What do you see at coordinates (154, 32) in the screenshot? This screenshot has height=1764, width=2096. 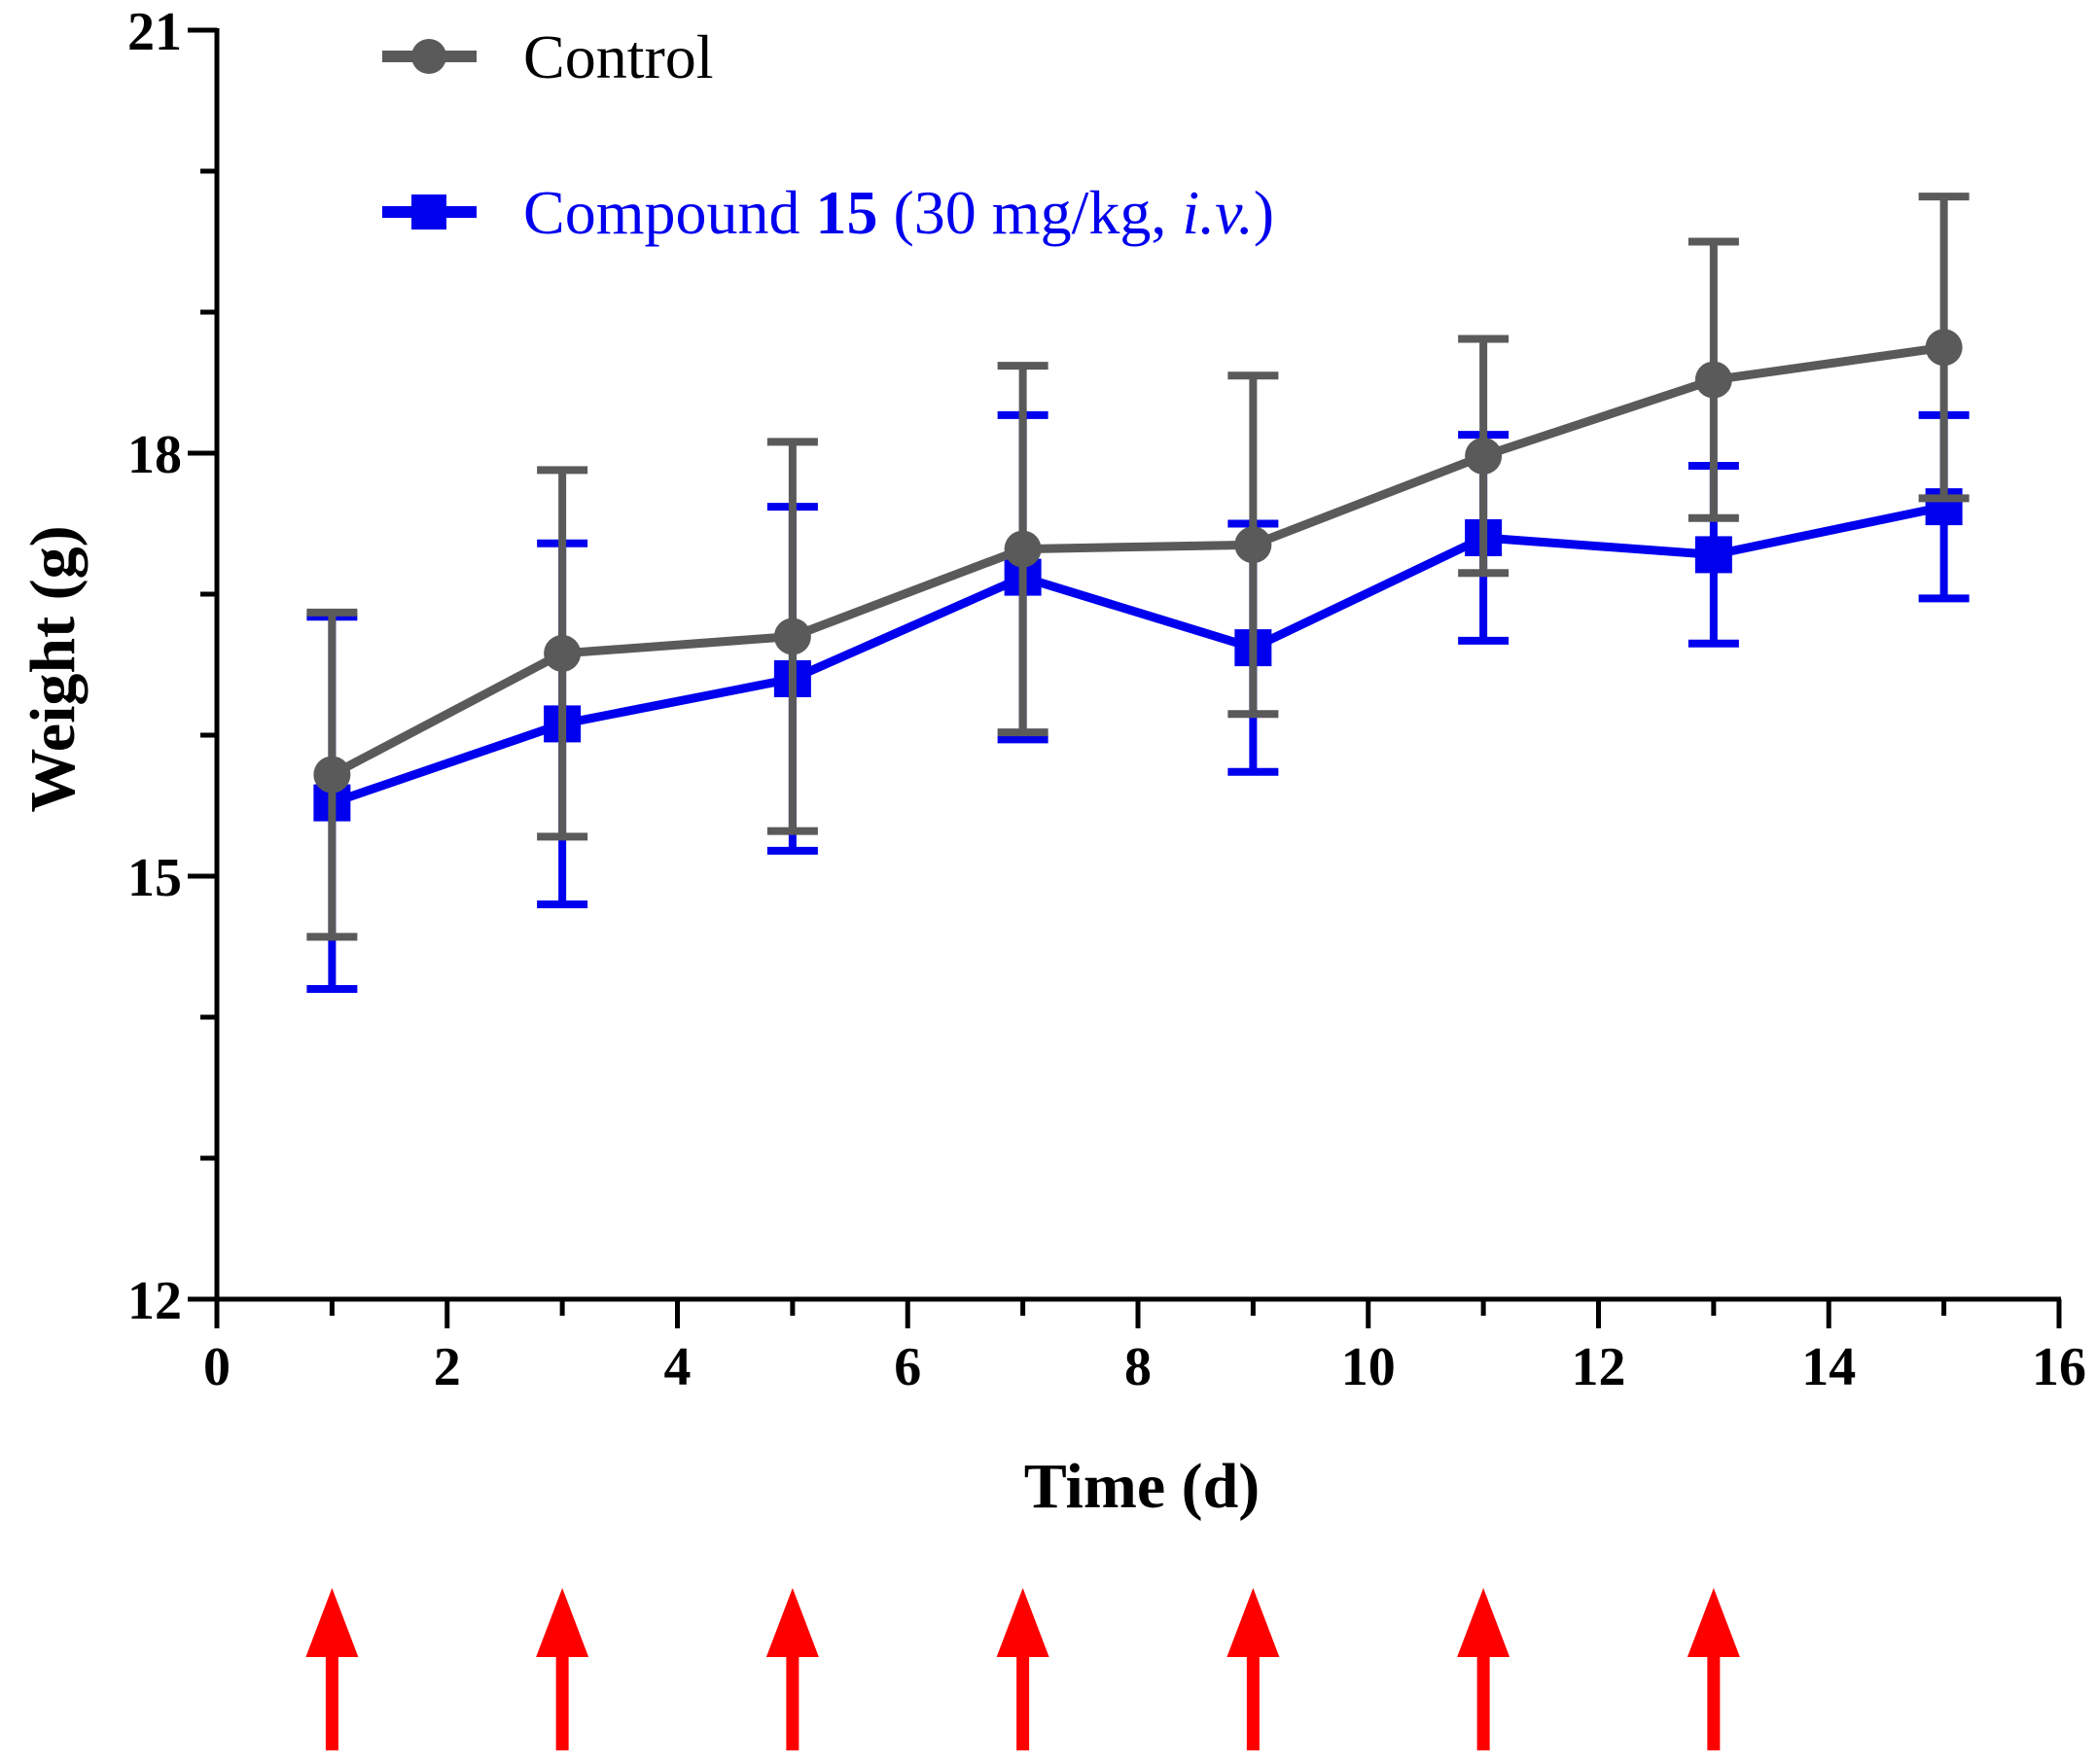 I see `y-tick-label: 21` at bounding box center [154, 32].